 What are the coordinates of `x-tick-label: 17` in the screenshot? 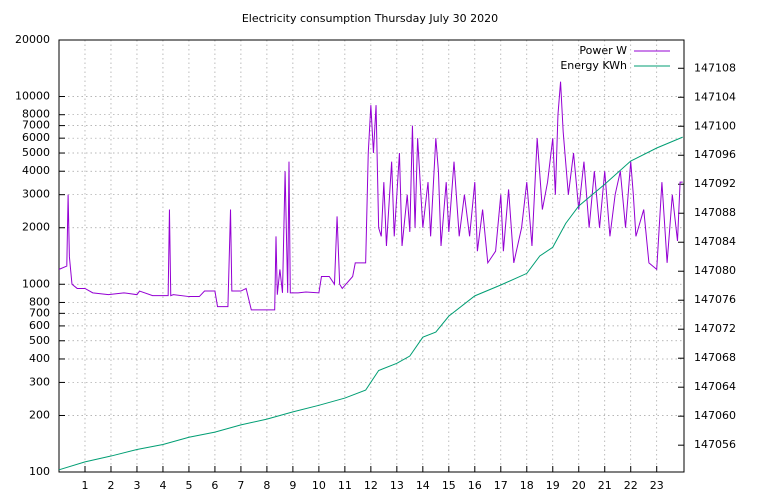 It's located at (501, 485).